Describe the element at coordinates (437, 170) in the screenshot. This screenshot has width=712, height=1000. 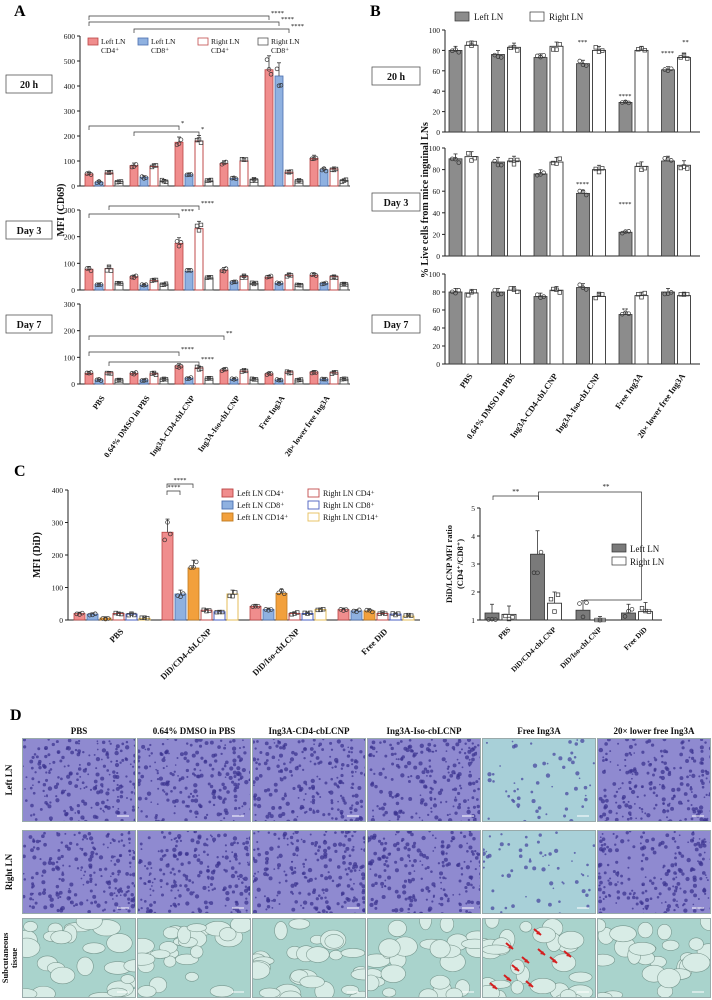
I see `y-tick-label: 80` at that location.